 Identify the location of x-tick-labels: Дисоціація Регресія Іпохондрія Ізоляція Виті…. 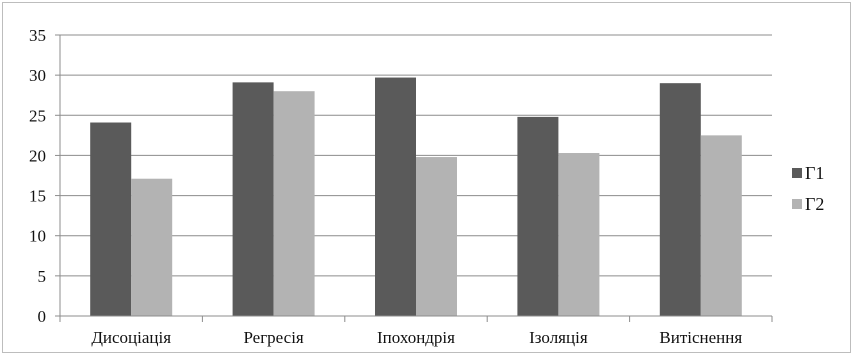
(416, 337).